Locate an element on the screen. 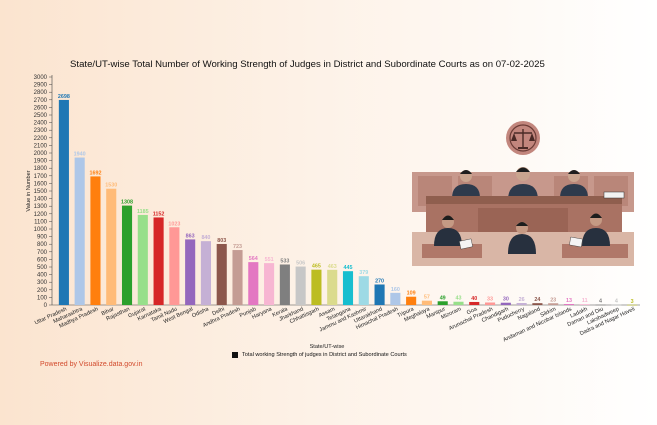 The image size is (657, 425). bar-value-label: 551 is located at coordinates (269, 260).